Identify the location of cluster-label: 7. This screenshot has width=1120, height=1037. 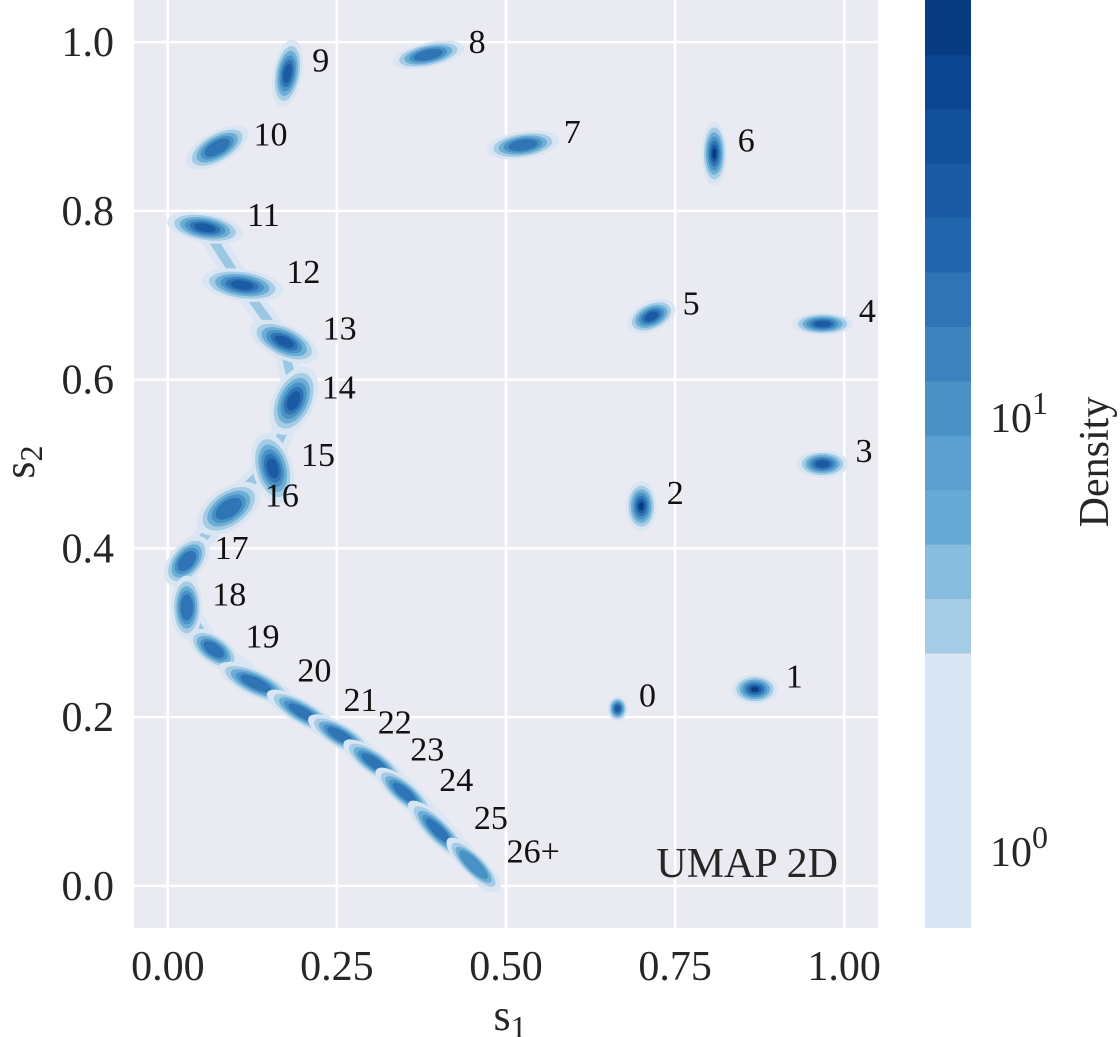
(572, 132).